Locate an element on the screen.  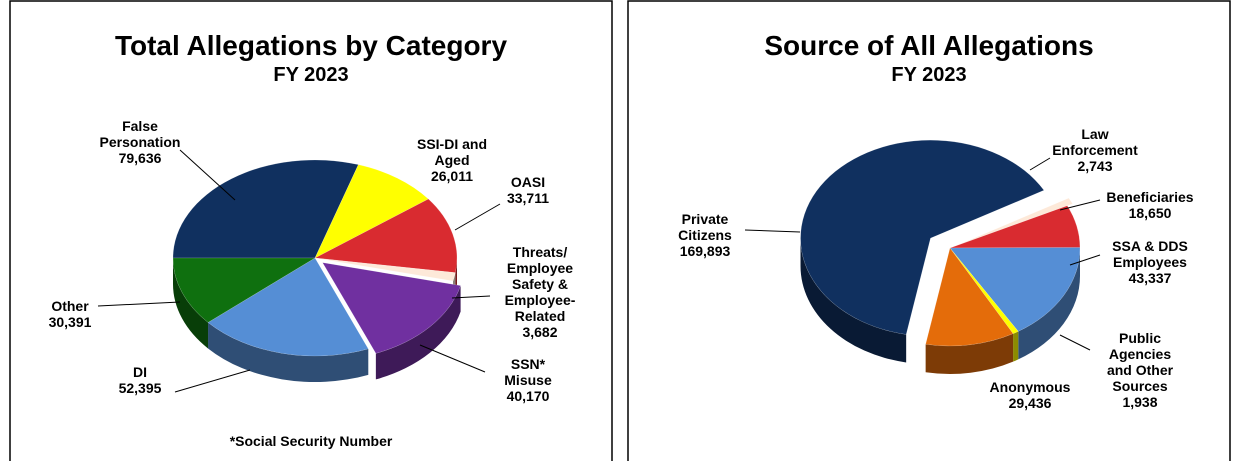
slice-label: SSI-DI and Aged 26,011 is located at coordinates (452, 160).